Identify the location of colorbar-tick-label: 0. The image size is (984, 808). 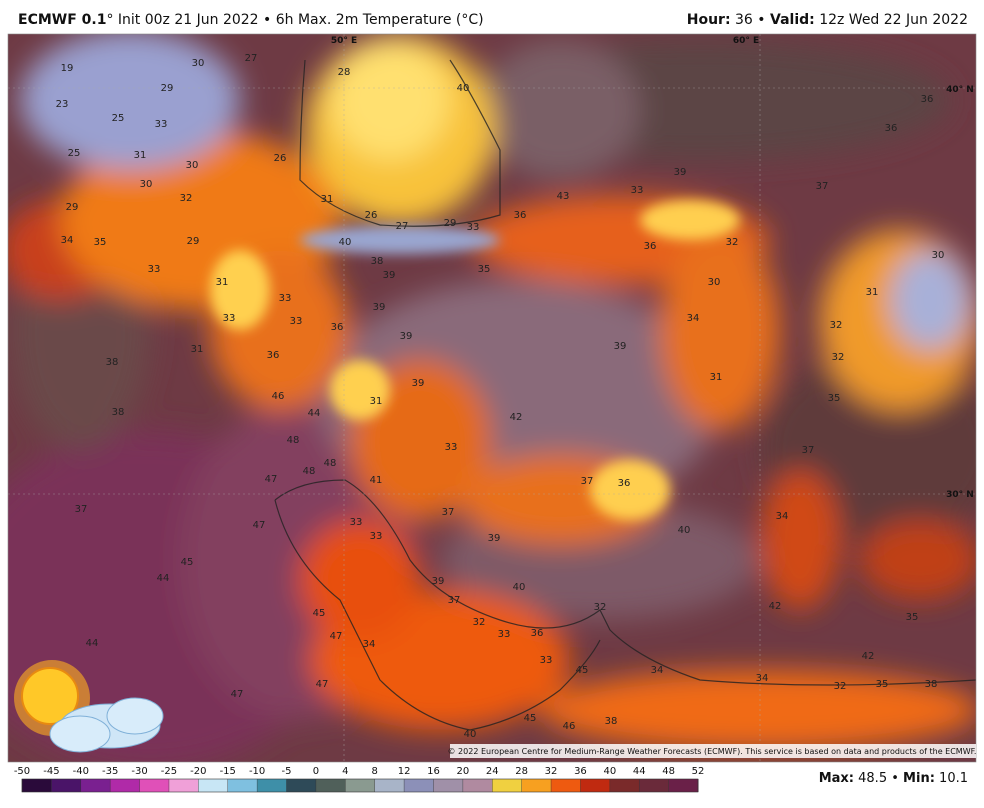
(316, 771).